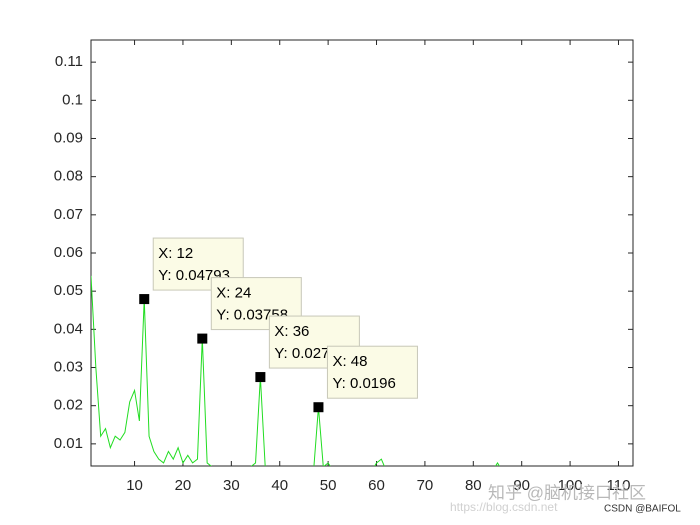 Image resolution: width=700 pixels, height=525 pixels. Describe the element at coordinates (291, 331) in the screenshot. I see `datatip-x: X: 36` at that location.